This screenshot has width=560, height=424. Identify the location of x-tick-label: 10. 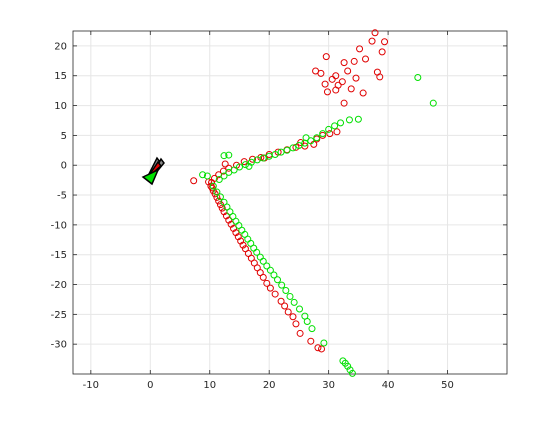
(209, 385).